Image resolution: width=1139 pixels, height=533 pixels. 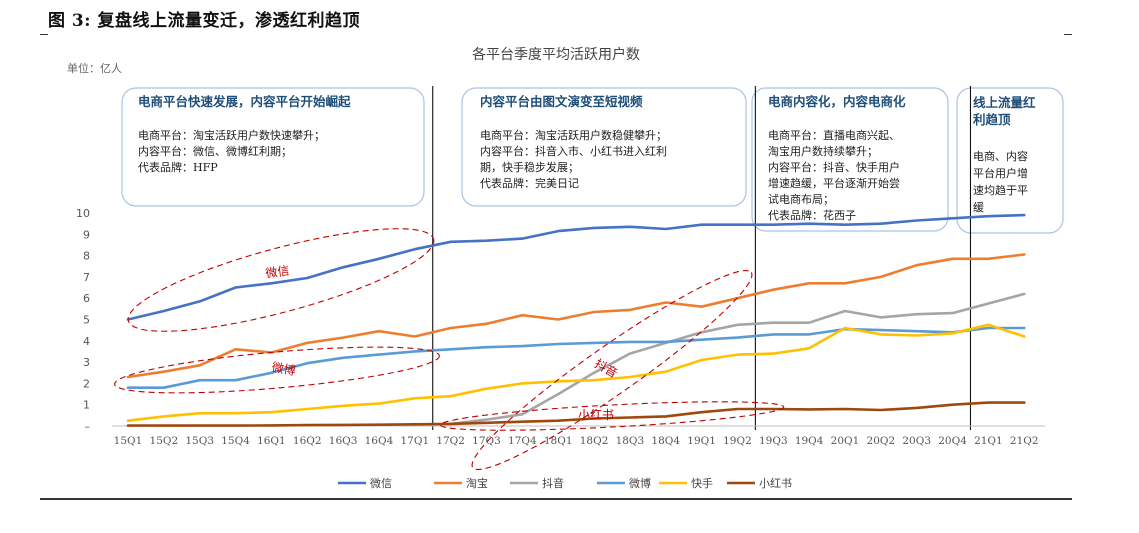 What do you see at coordinates (86, 383) in the screenshot?
I see `y-tick-label: 2` at bounding box center [86, 383].